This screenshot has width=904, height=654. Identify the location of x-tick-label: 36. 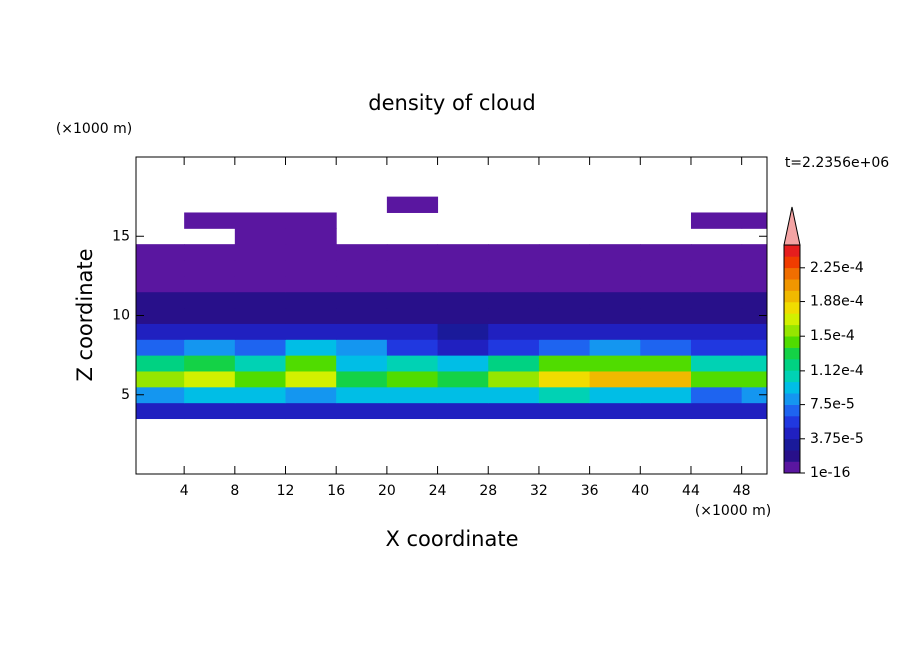
(590, 491).